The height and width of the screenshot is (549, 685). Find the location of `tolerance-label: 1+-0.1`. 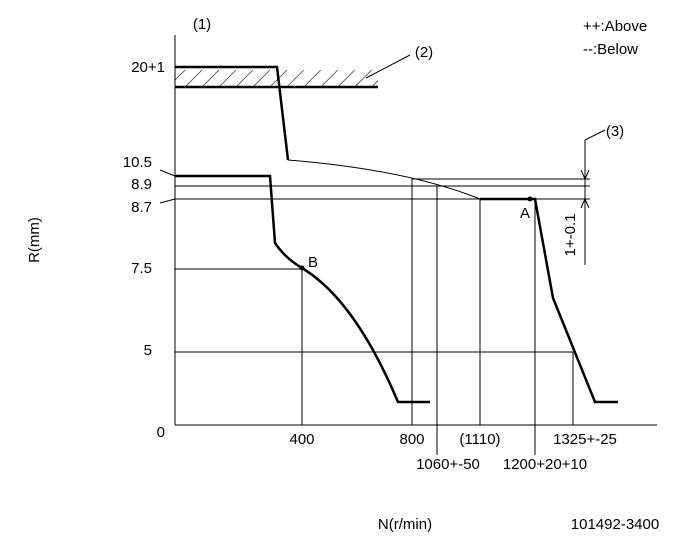

tolerance-label: 1+-0.1 is located at coordinates (570, 235).